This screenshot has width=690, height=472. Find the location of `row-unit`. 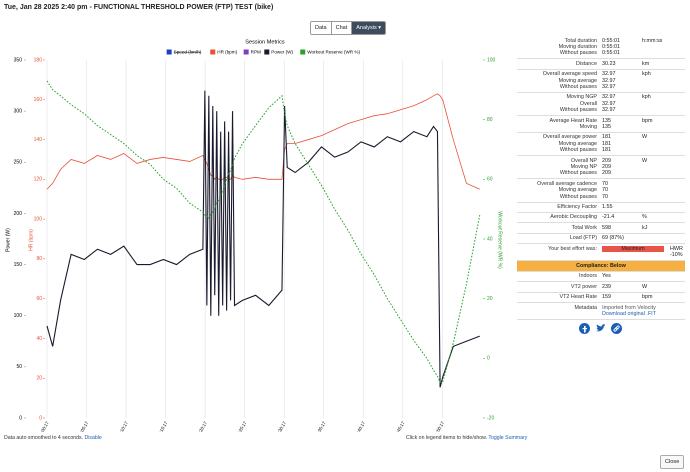

row-unit is located at coordinates (662, 276).